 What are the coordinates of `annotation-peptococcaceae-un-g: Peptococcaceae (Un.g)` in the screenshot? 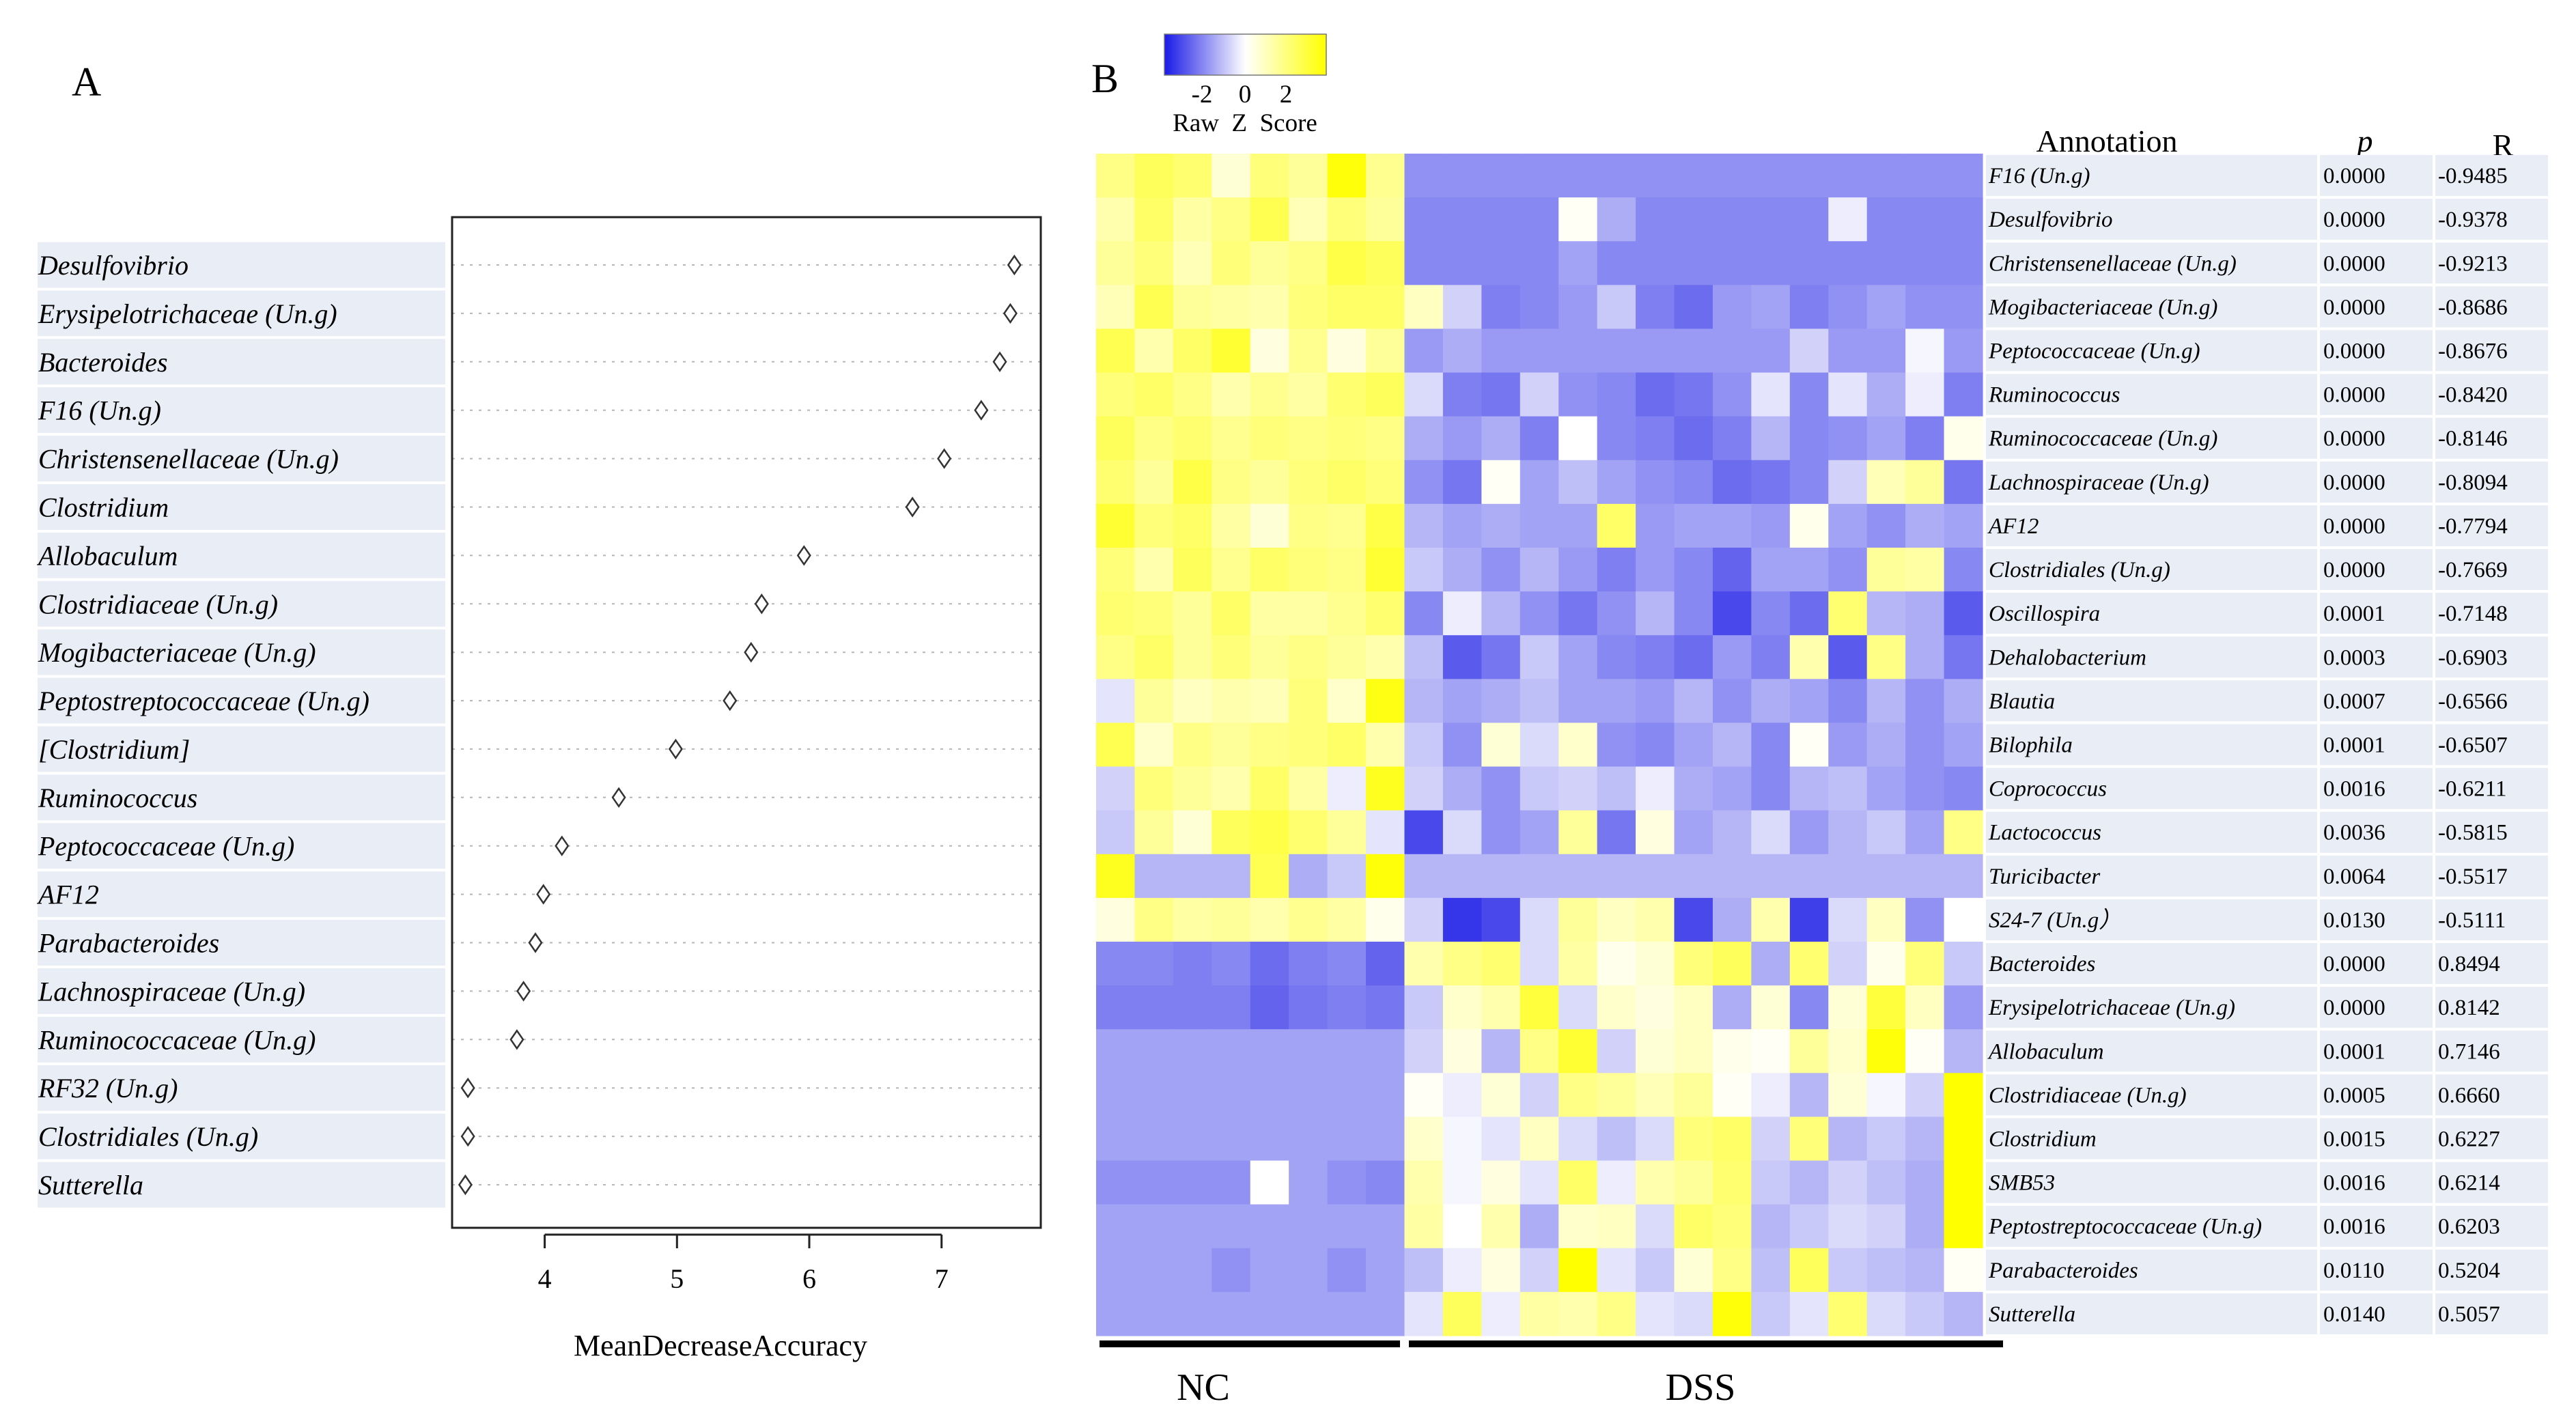 It's located at (2094, 352).